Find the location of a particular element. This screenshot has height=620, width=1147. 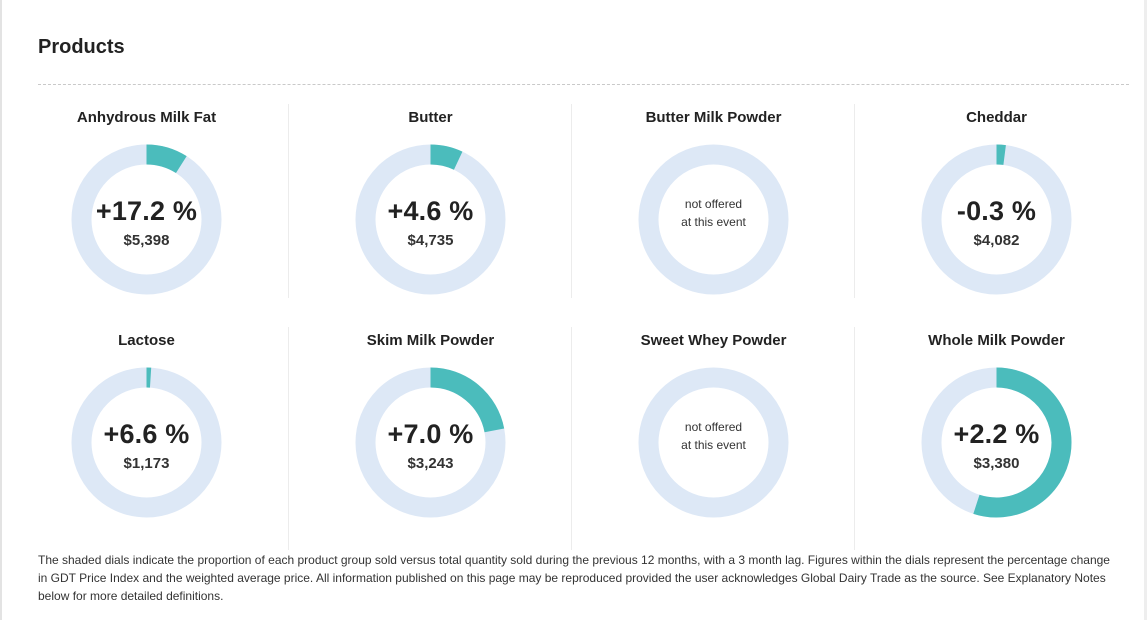

product-card-anhydrous-milk-fat: Anhydrous Milk Fat +17.2 % $5,398 is located at coordinates (146, 201).